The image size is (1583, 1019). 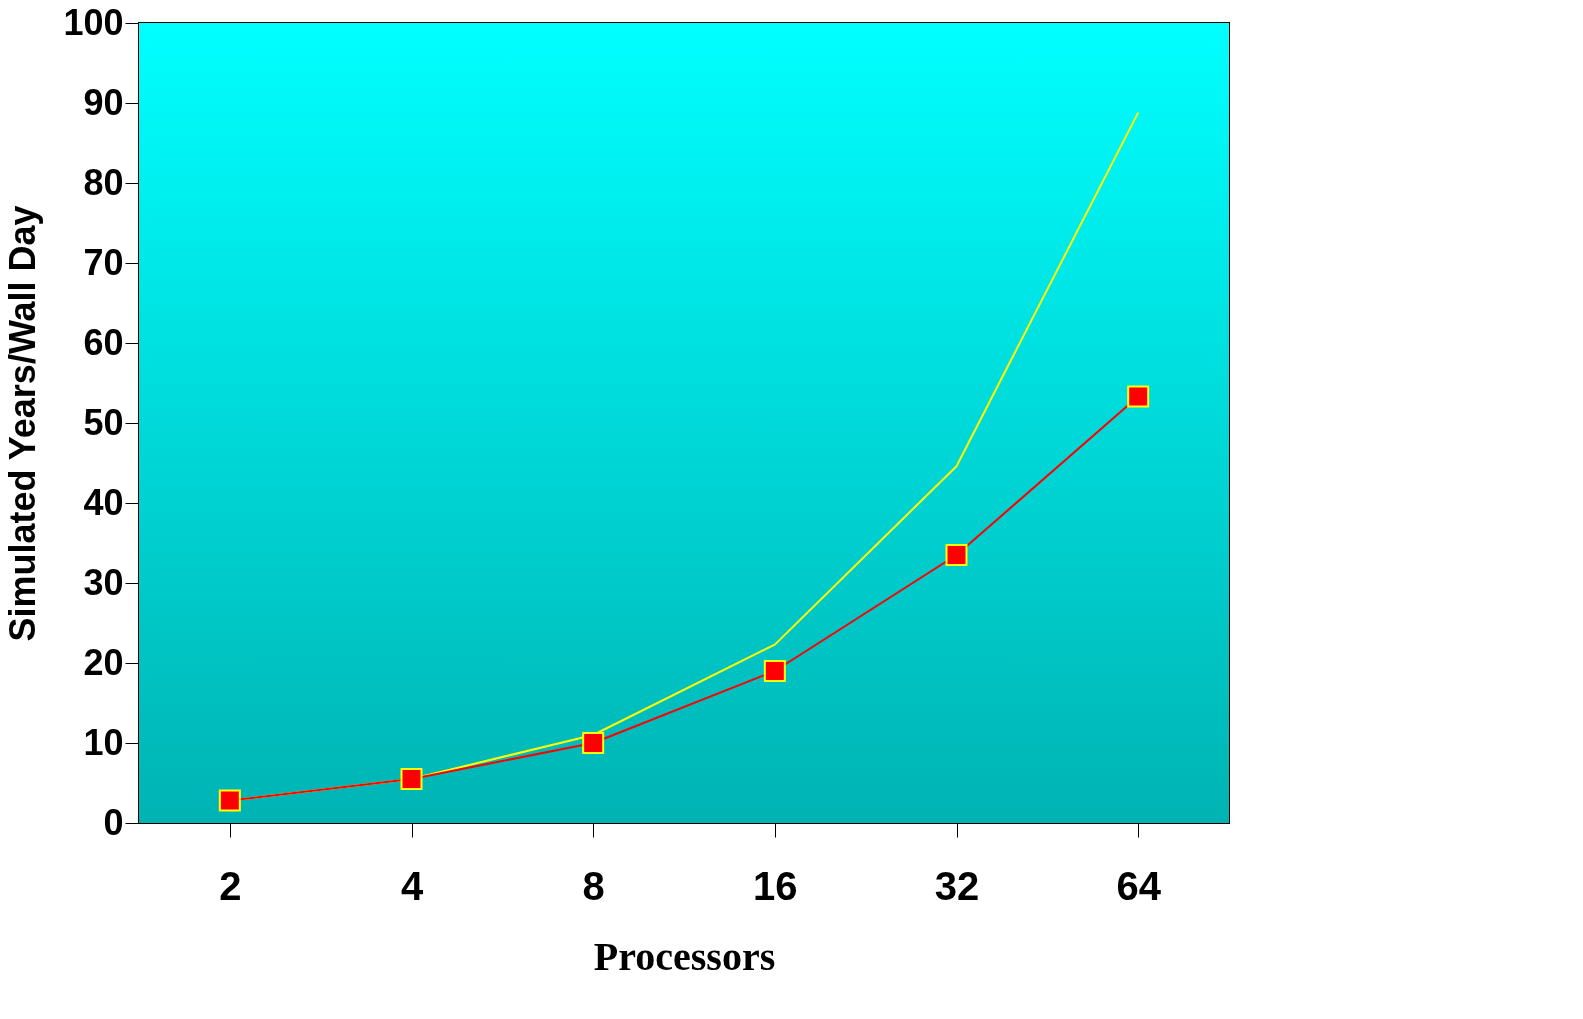 I want to click on y-tick-label: 70, so click(x=103, y=262).